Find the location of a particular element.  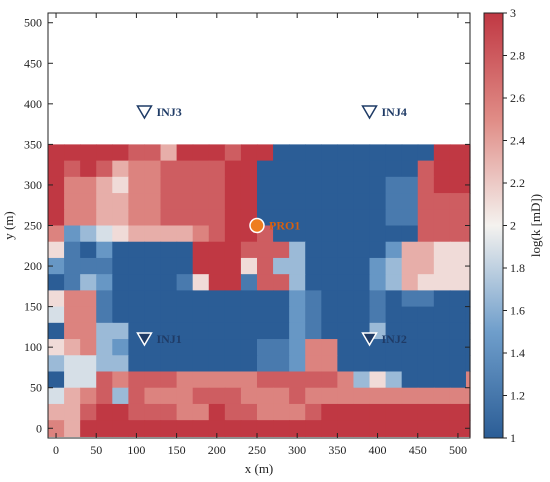

colorbar-tick-label: 2.4 is located at coordinates (517, 141).